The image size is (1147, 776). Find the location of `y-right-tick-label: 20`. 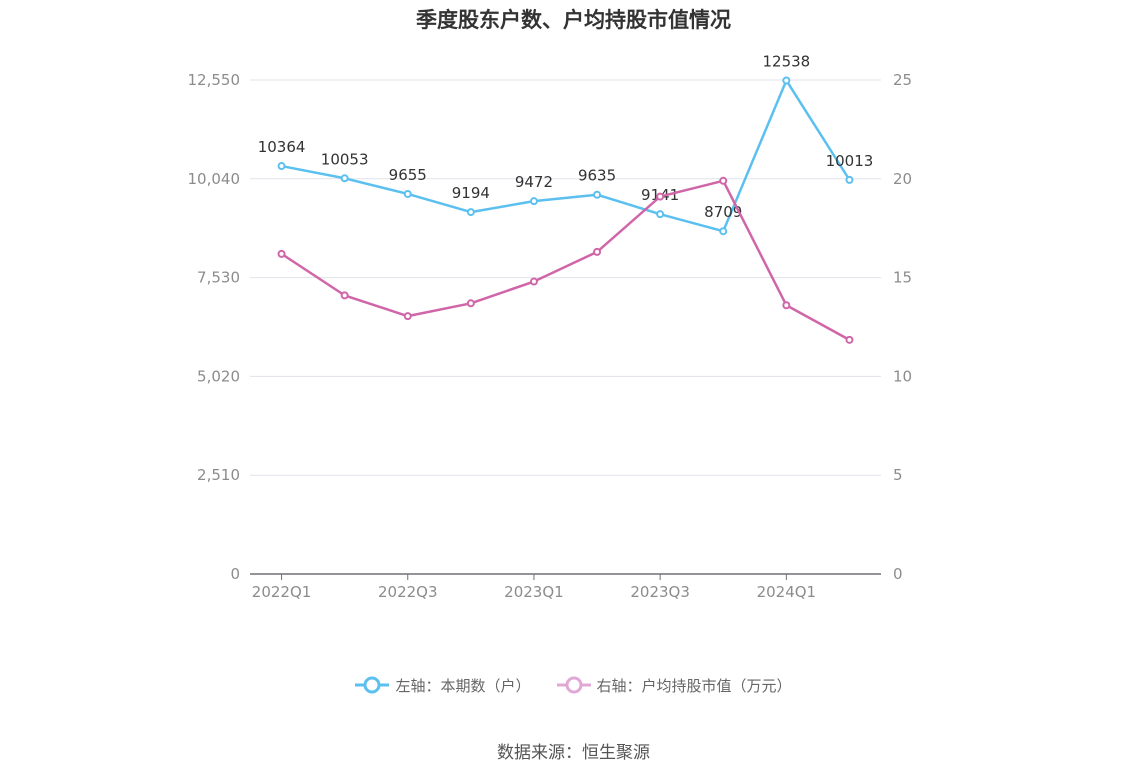

y-right-tick-label: 20 is located at coordinates (902, 179).